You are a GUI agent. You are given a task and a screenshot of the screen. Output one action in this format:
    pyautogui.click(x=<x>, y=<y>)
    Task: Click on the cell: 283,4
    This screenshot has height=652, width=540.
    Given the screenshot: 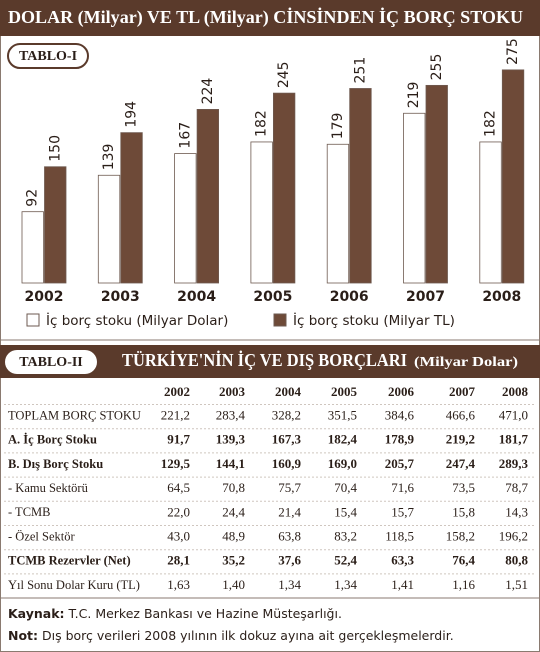 What is the action you would take?
    pyautogui.click(x=231, y=414)
    